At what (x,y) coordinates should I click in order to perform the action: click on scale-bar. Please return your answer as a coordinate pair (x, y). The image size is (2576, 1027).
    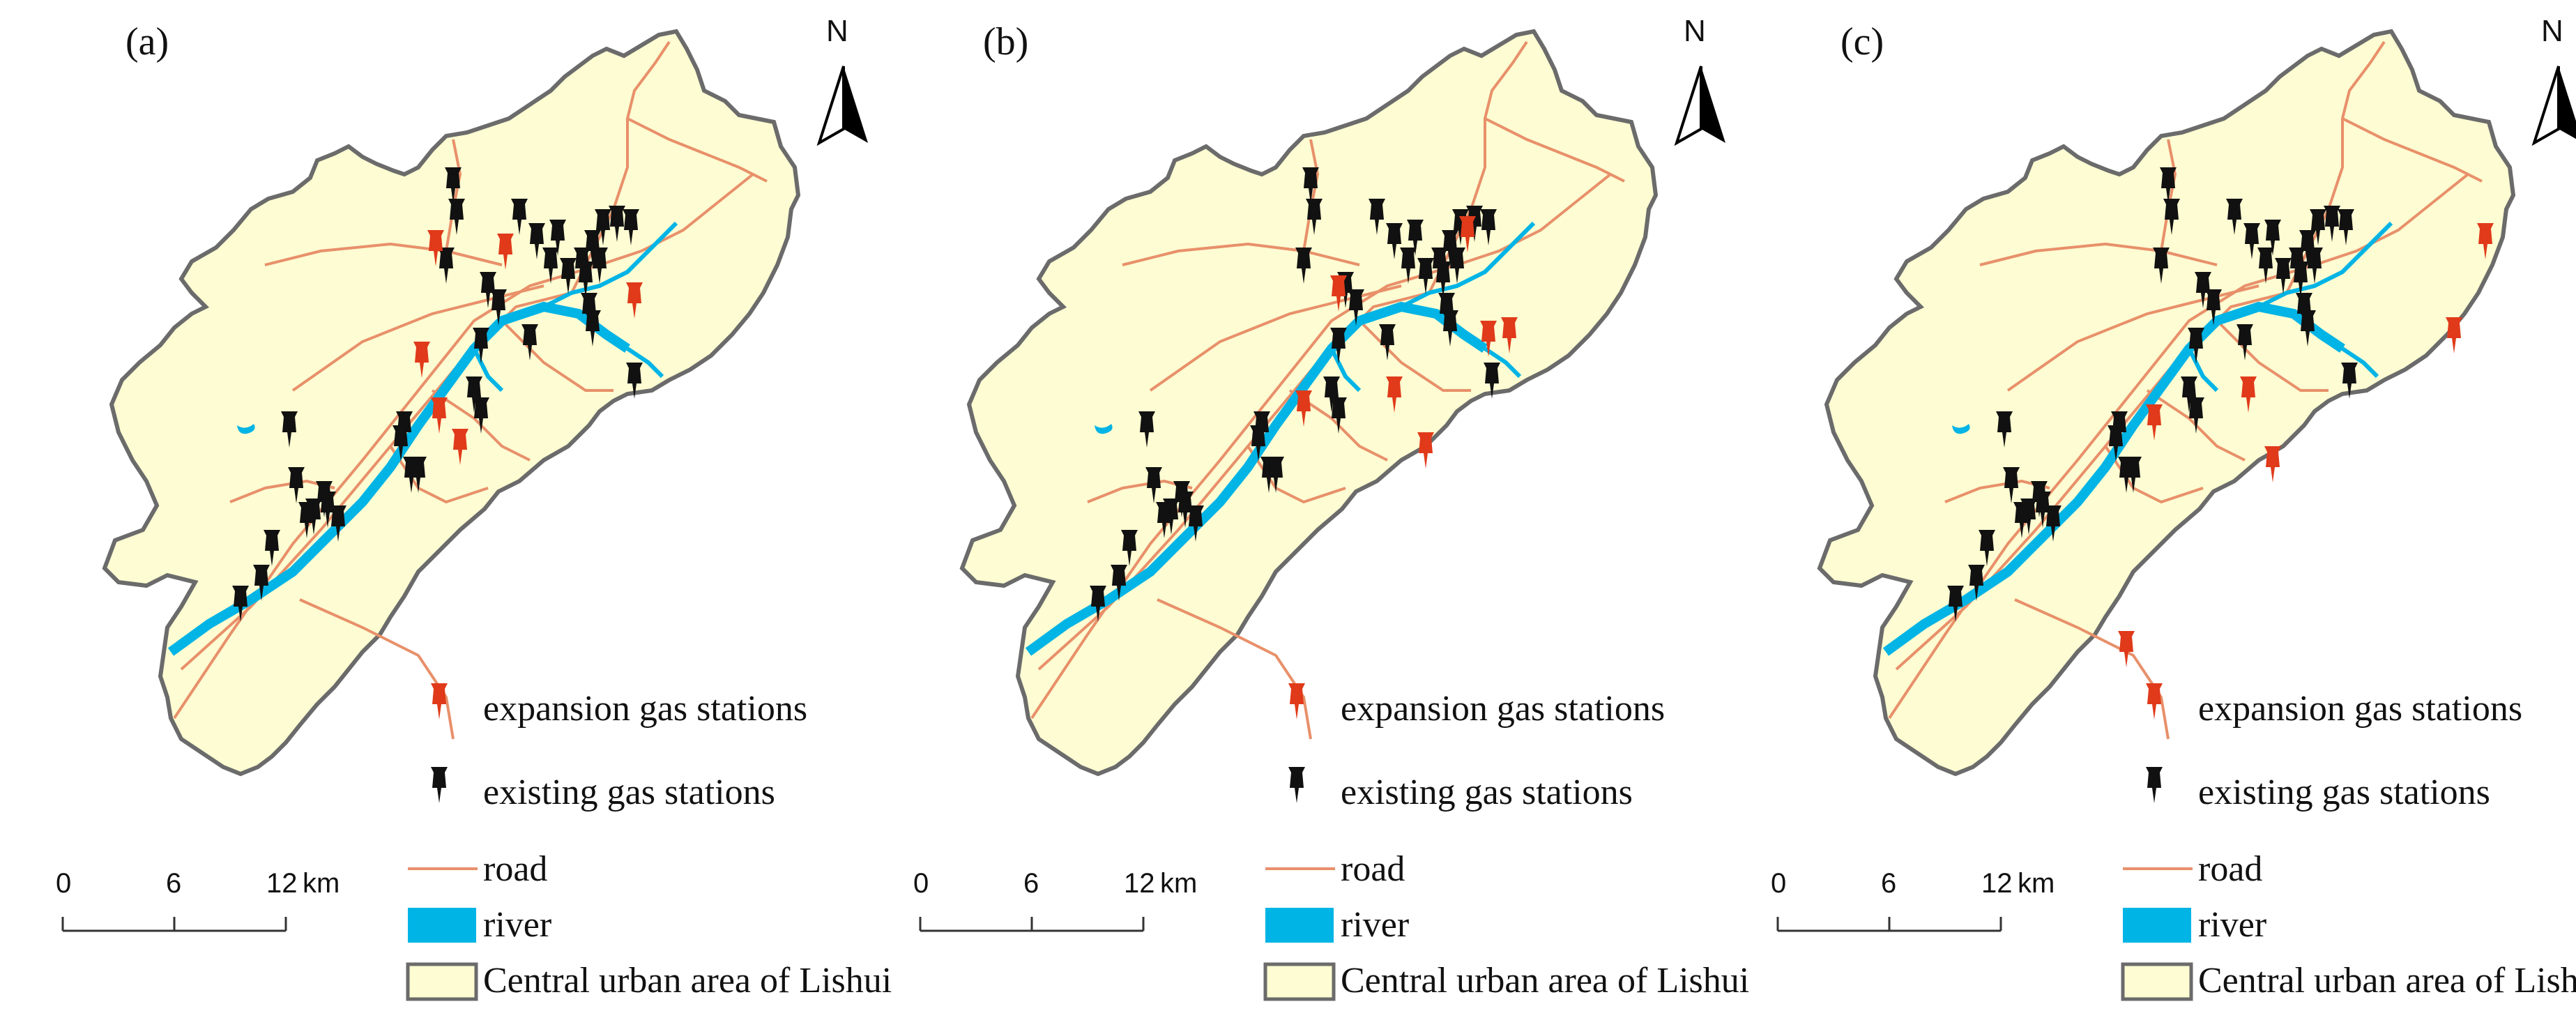
    Looking at the image, I should click on (174, 924).